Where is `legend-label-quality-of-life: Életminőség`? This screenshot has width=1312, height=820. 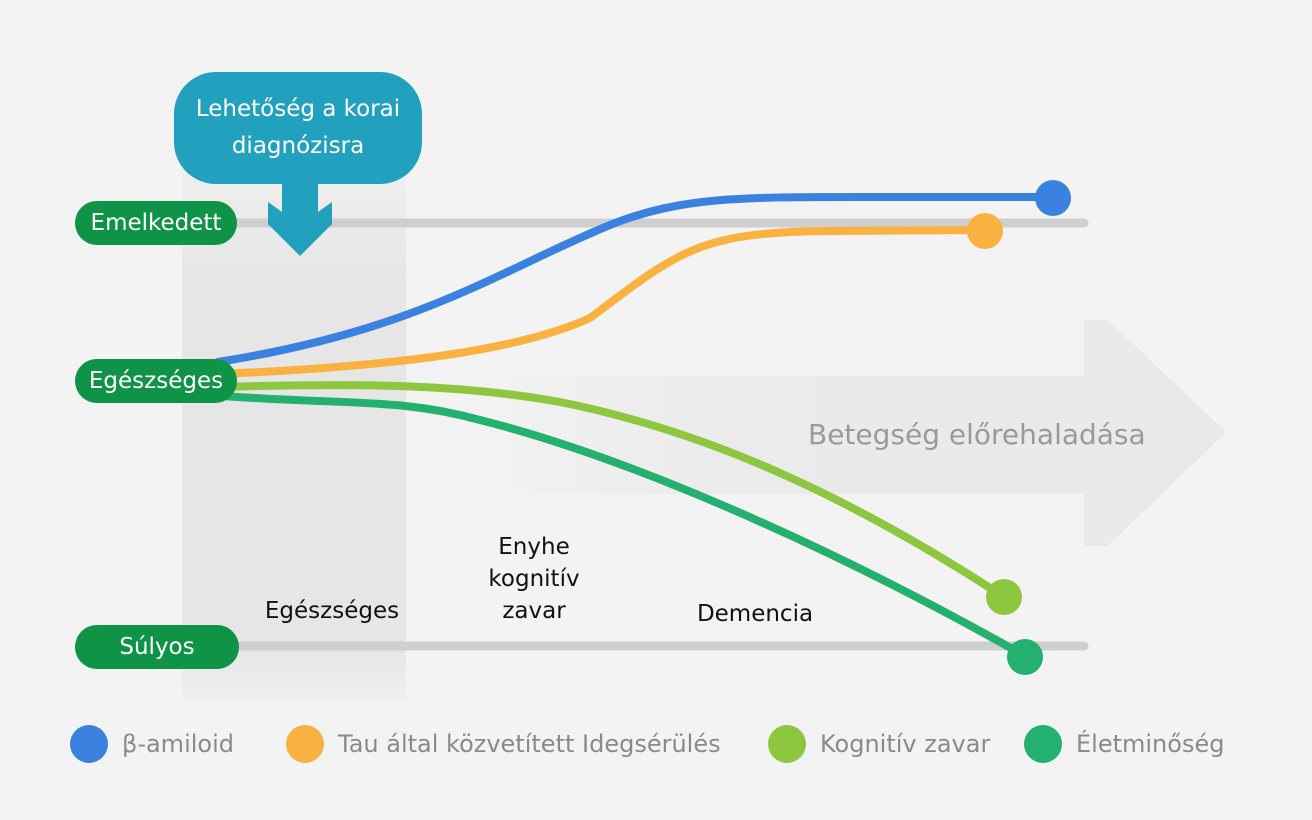
legend-label-quality-of-life: Életminőség is located at coordinates (1150, 744).